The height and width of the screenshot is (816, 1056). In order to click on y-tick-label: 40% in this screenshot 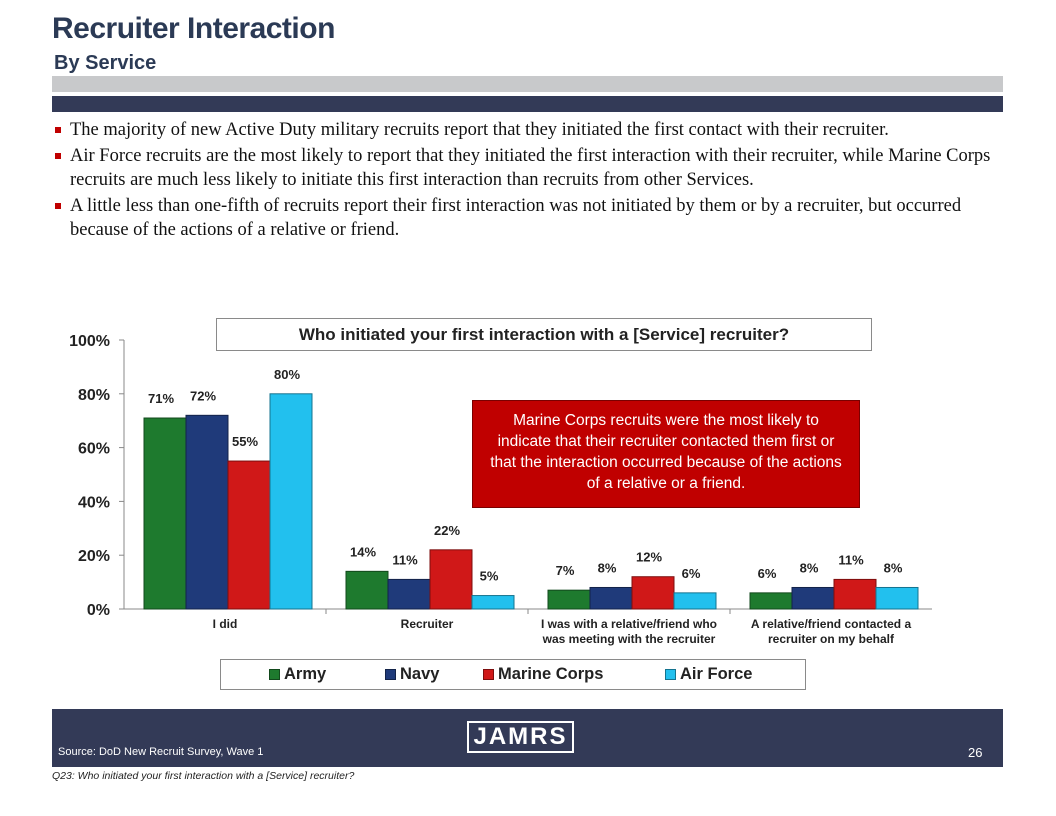, I will do `click(94, 502)`.